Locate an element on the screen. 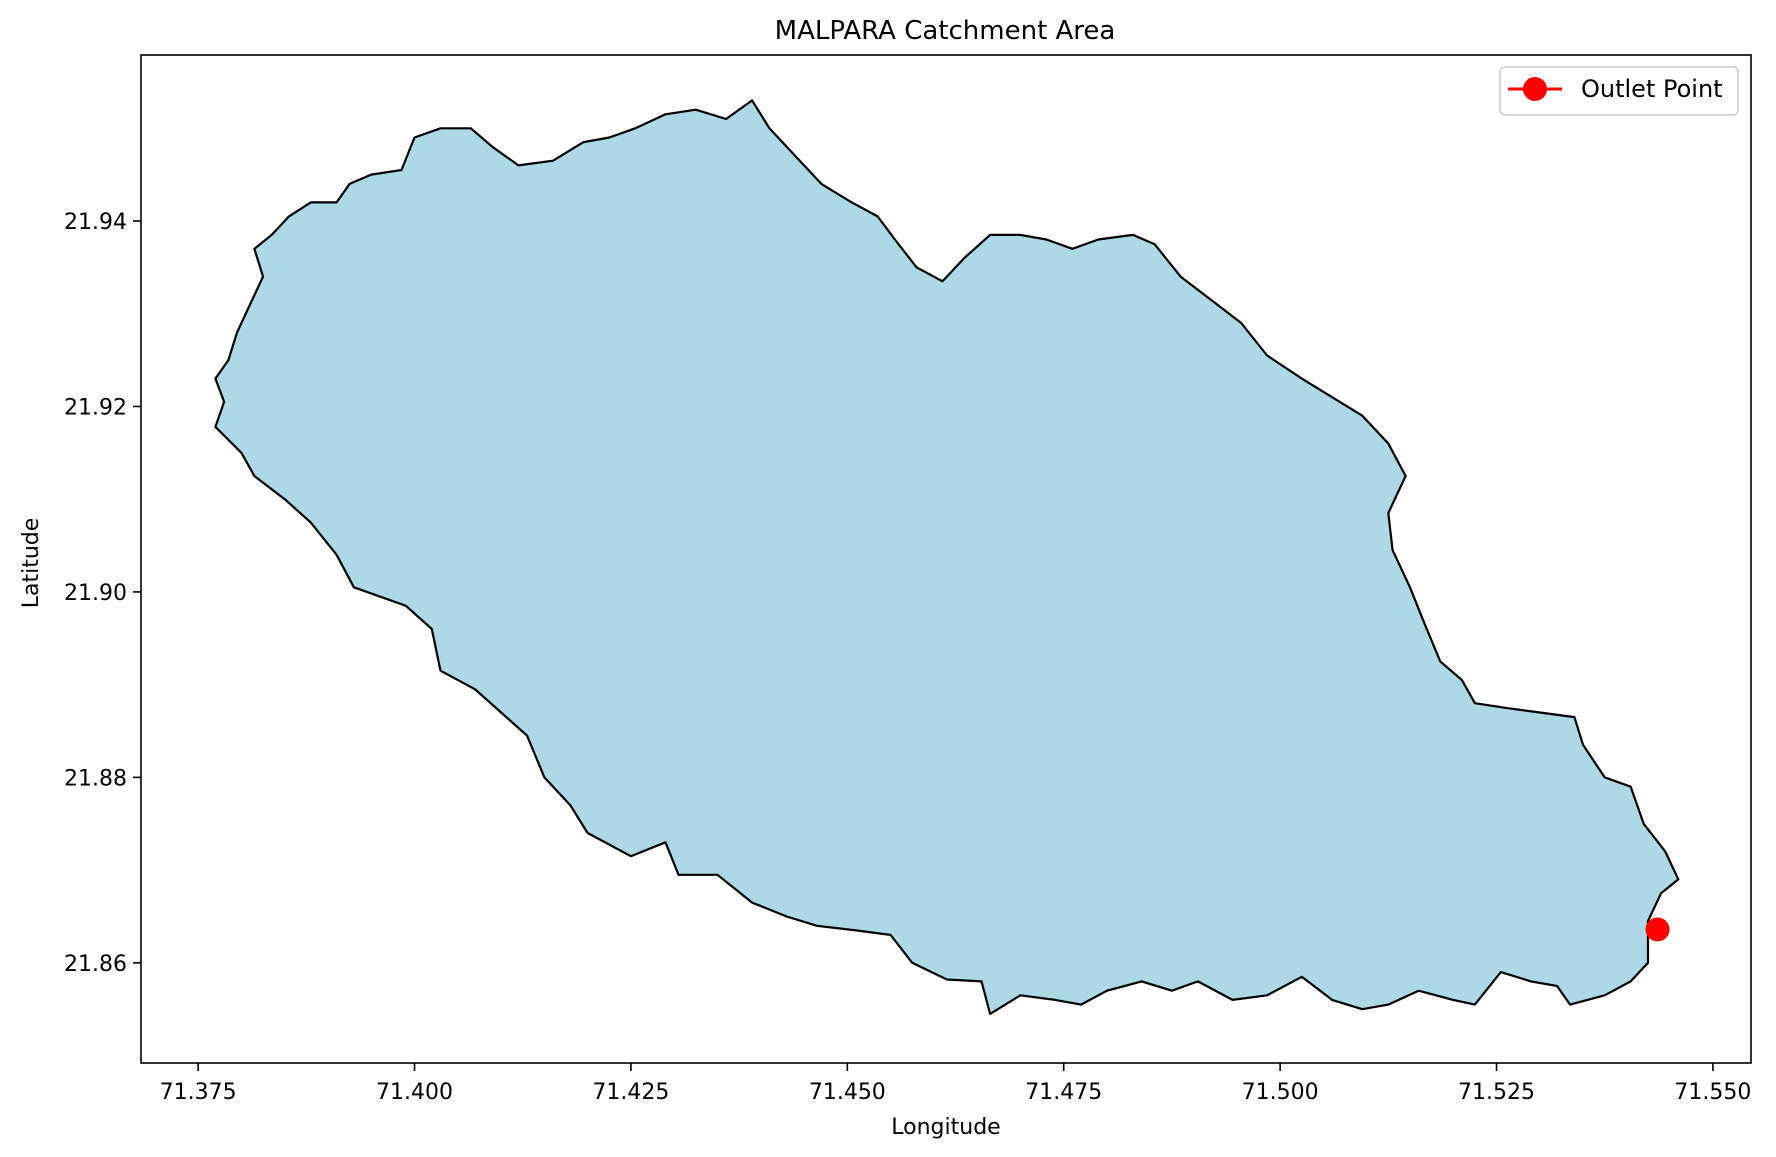  x-tick-label: 71.450 is located at coordinates (847, 1092).